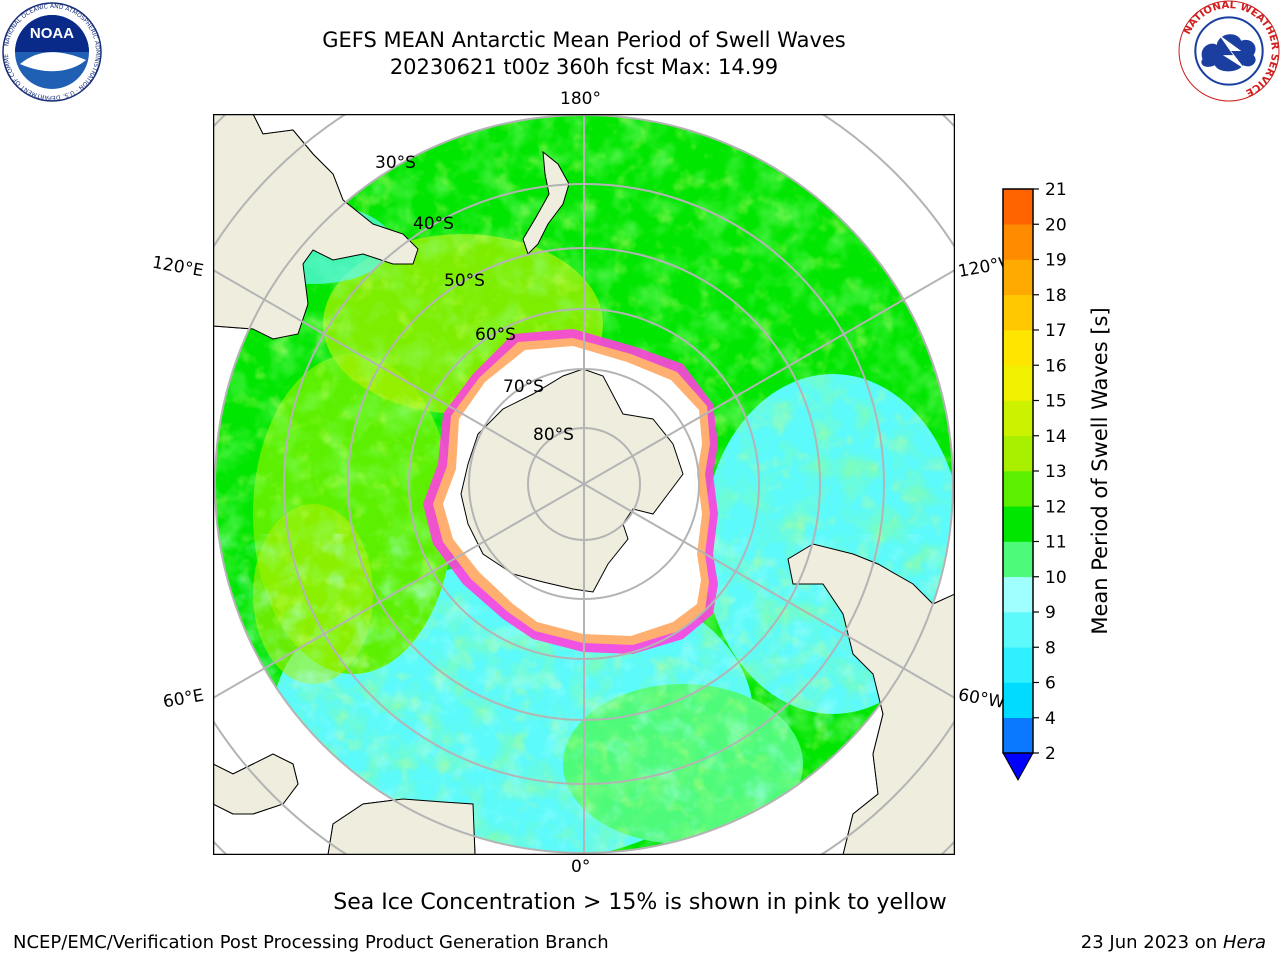  Describe the element at coordinates (580, 99) in the screenshot. I see `lon-label-top: 180°` at that location.